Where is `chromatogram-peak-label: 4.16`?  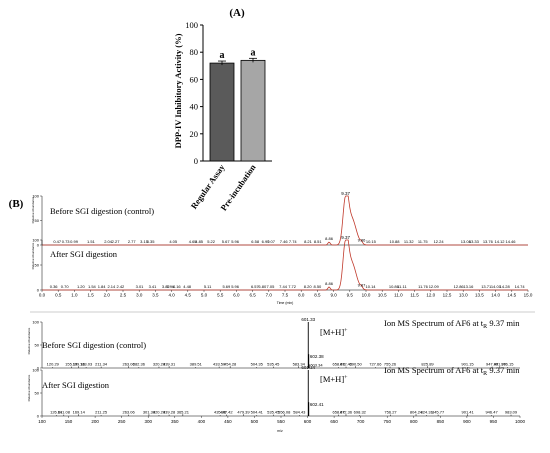
chromatogram-peak-label: 4.16 is located at coordinates (177, 286).